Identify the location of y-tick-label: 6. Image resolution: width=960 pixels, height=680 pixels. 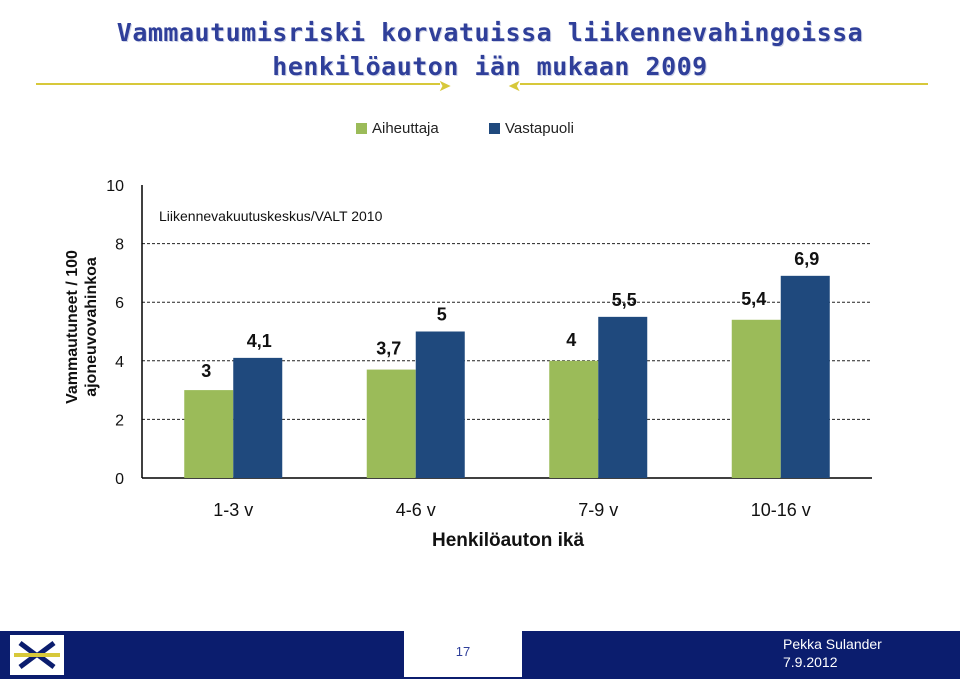
(119, 303).